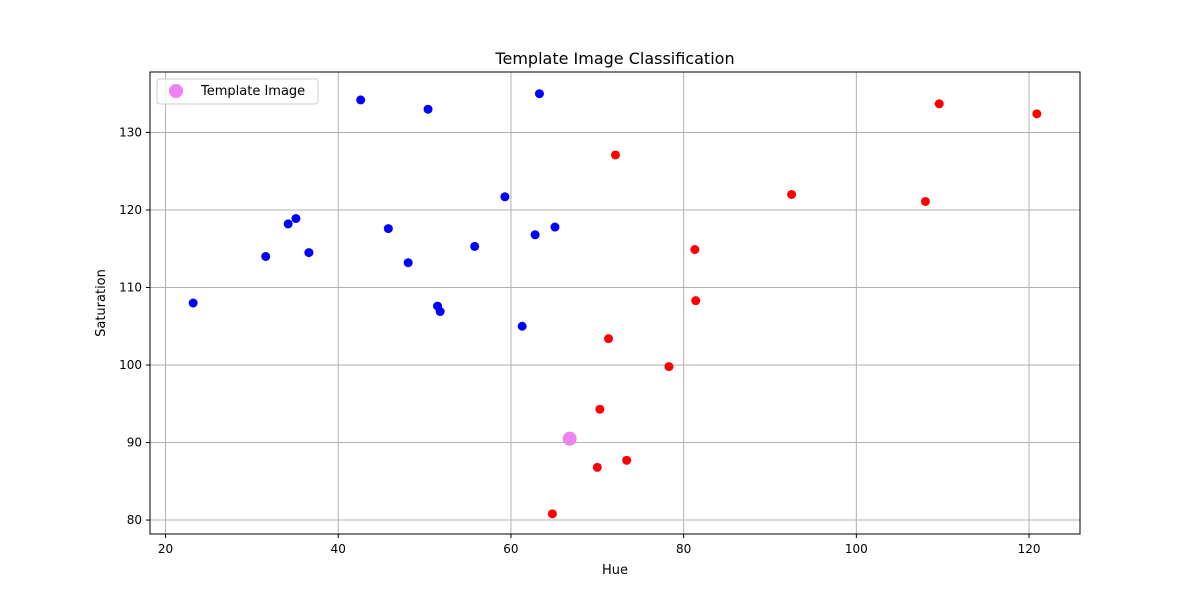  Describe the element at coordinates (1029, 549) in the screenshot. I see `x-tick-label: 120` at that location.